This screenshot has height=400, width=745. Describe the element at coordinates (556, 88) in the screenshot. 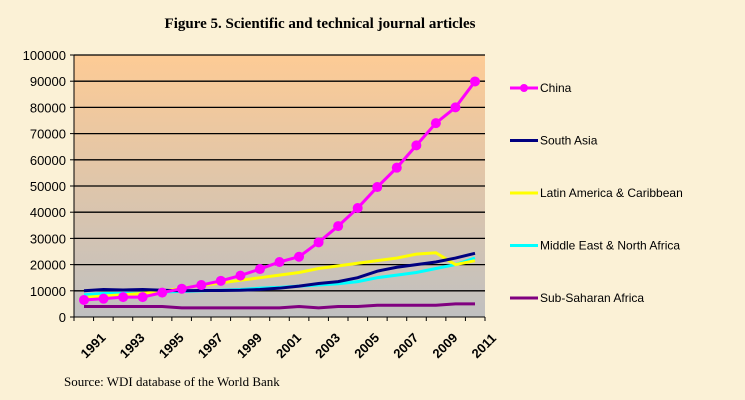

I see `legend-label: China` at that location.